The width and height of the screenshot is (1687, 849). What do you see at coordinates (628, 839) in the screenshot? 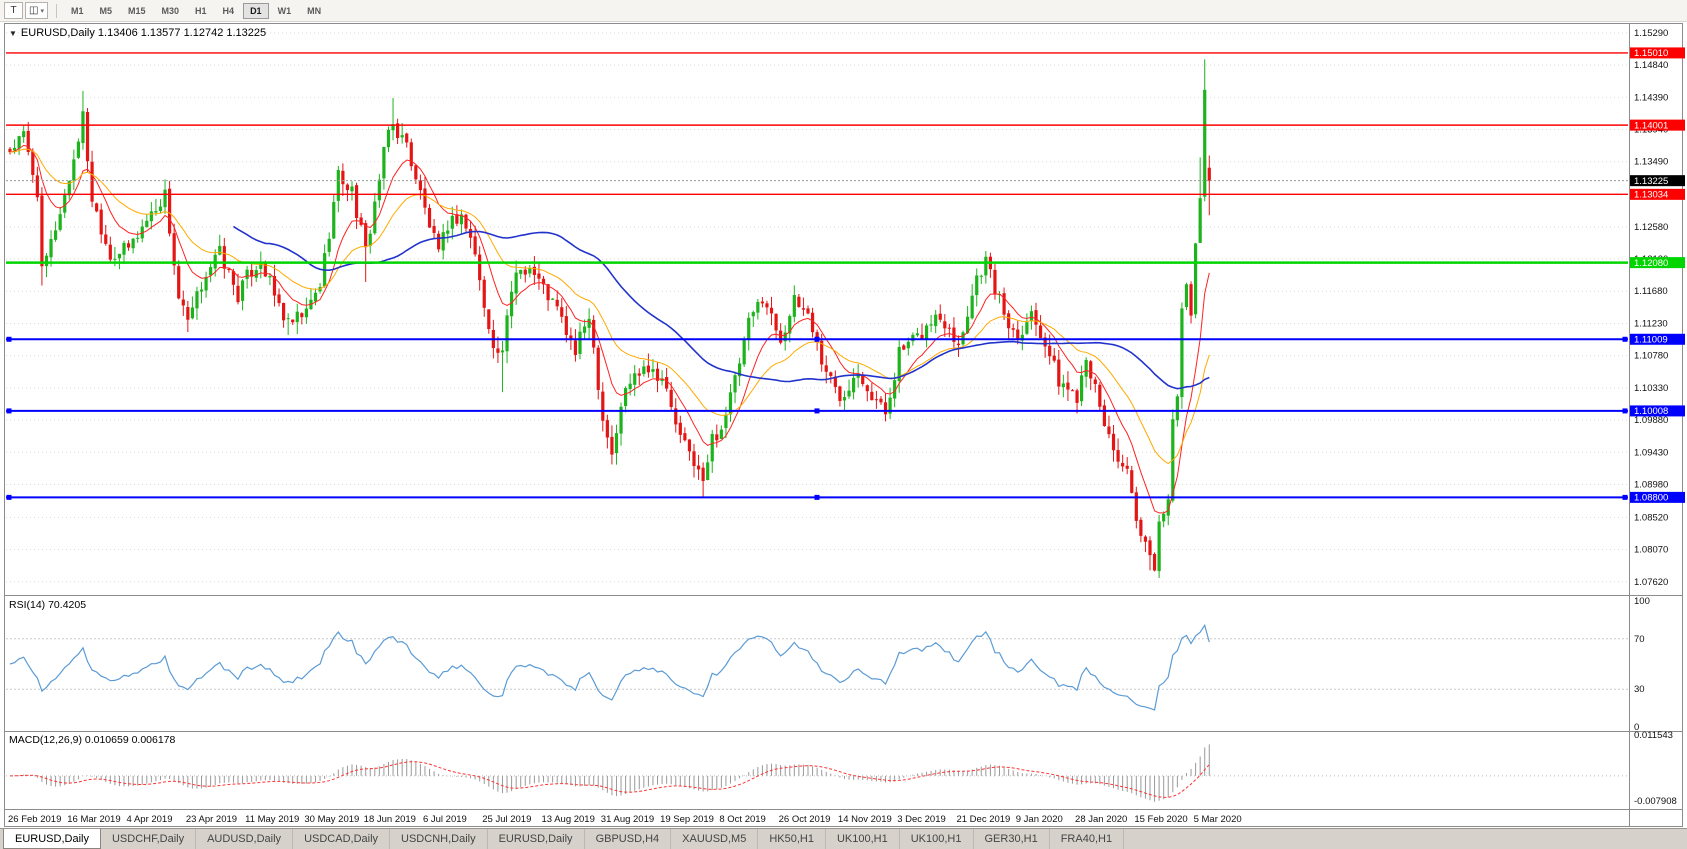
I see `chart-tab-6: GBPUSD,H4` at bounding box center [628, 839].